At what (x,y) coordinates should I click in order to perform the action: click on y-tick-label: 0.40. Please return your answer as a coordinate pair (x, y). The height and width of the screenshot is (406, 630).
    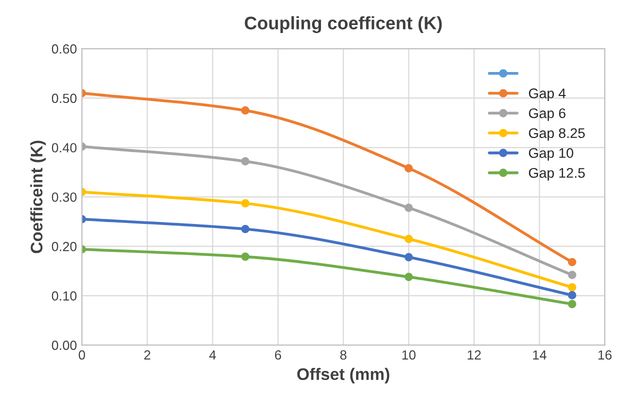
    Looking at the image, I should click on (64, 147).